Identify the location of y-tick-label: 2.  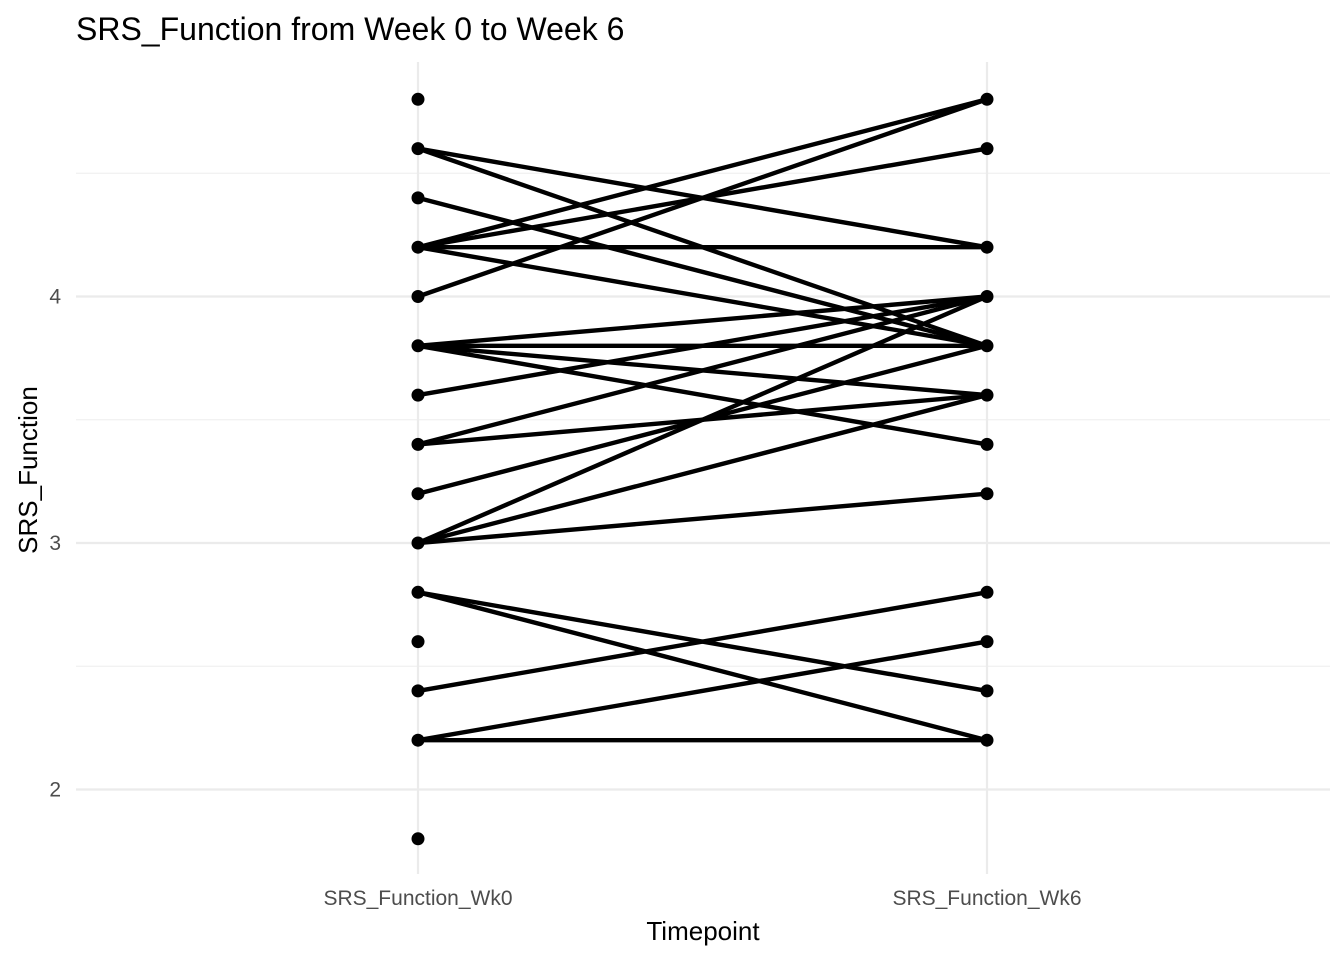
(55, 790).